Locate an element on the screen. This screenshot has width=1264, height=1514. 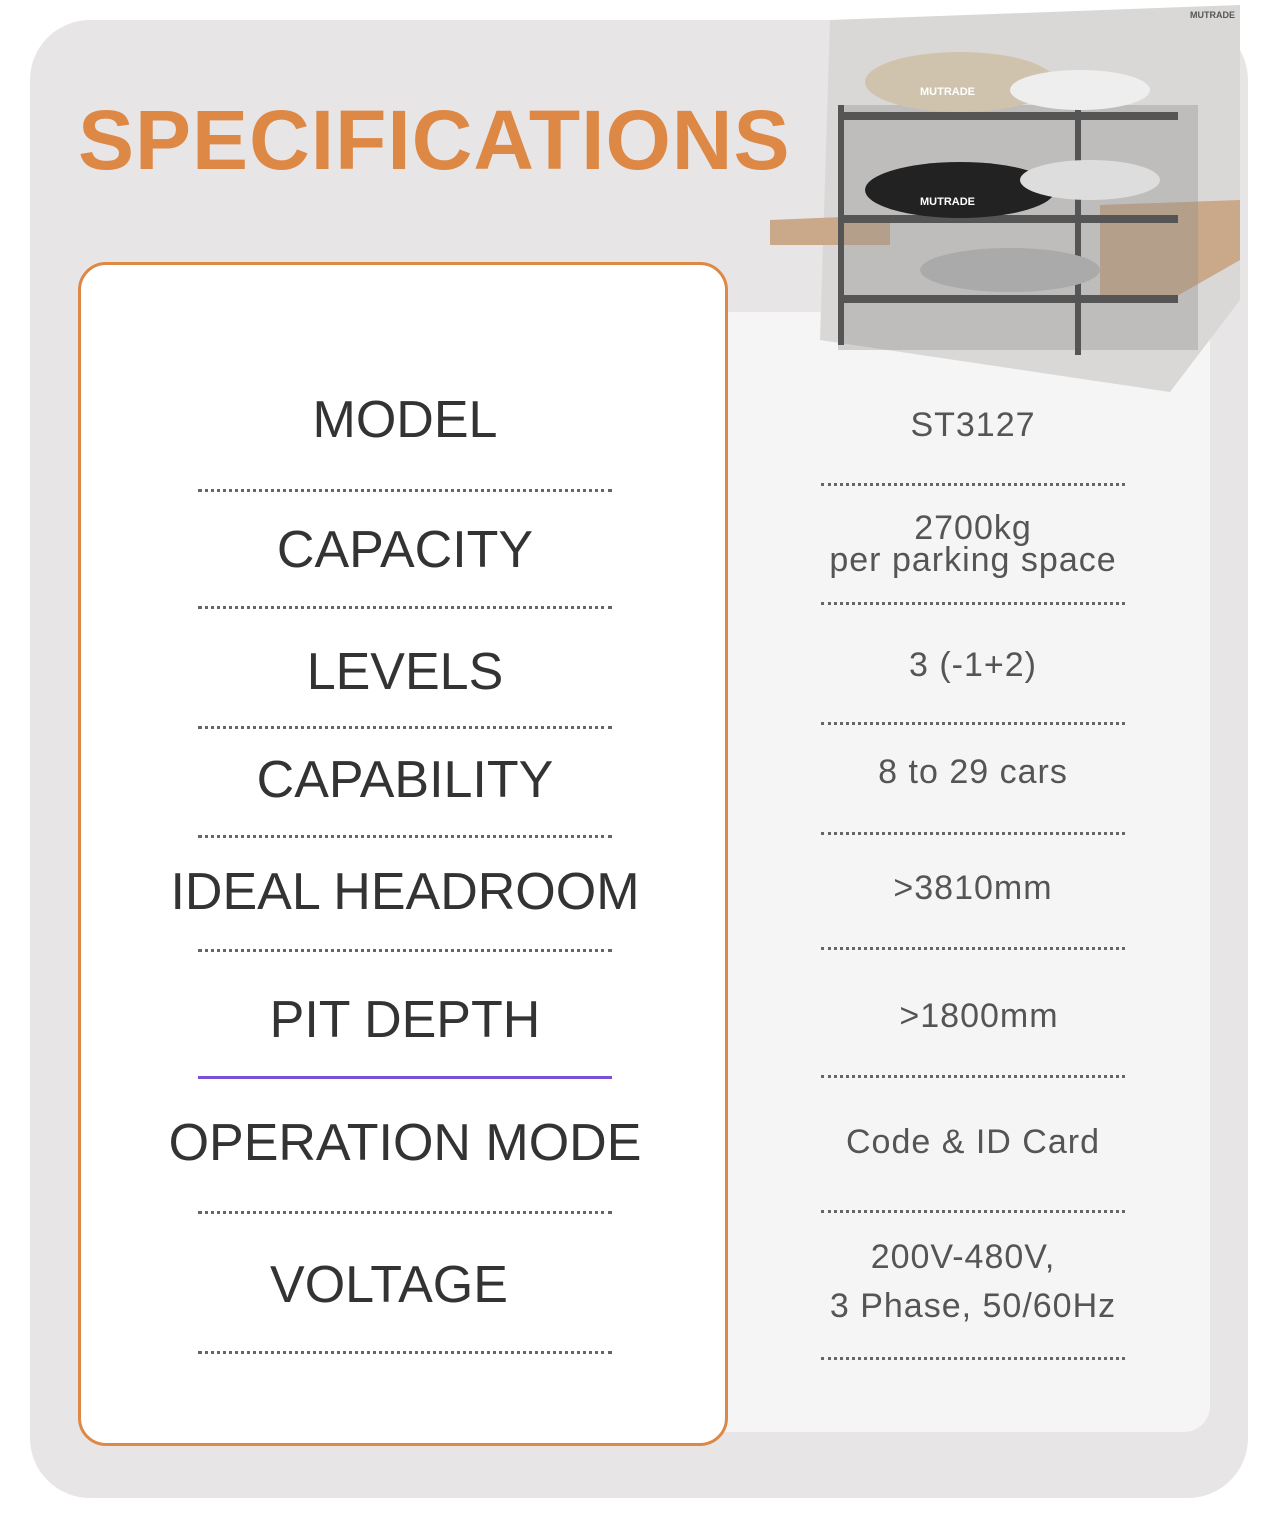
spec-value-operation-mode: Code & ID Card is located at coordinates (973, 1142).